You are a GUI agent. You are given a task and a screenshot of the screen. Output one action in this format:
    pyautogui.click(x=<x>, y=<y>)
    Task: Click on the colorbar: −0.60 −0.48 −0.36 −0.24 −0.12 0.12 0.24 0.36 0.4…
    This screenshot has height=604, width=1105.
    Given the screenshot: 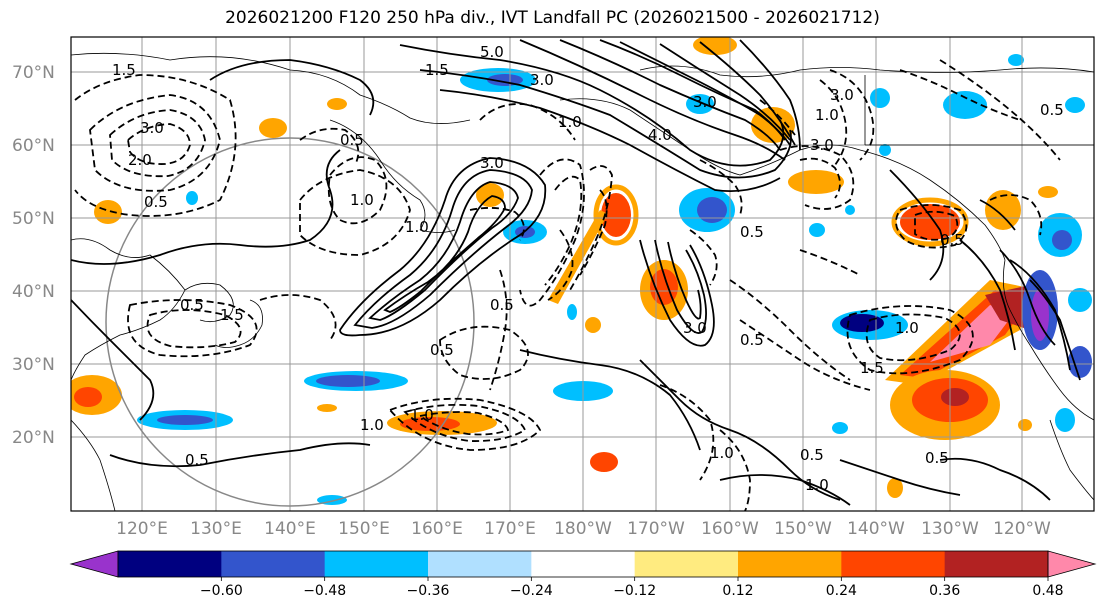 What is the action you would take?
    pyautogui.click(x=583, y=574)
    